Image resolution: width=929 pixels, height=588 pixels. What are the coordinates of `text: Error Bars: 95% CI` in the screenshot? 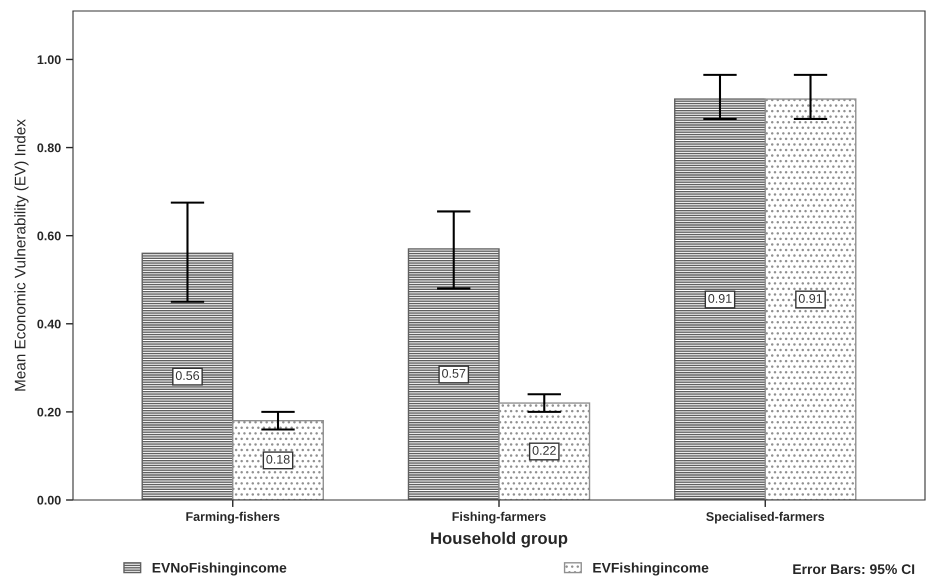 It's located at (853, 569).